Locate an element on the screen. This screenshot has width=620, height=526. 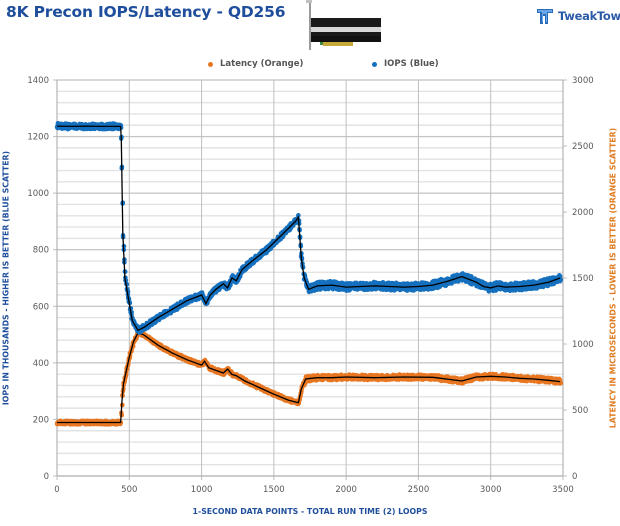
y2-tick-label: 2000 is located at coordinates (583, 213).